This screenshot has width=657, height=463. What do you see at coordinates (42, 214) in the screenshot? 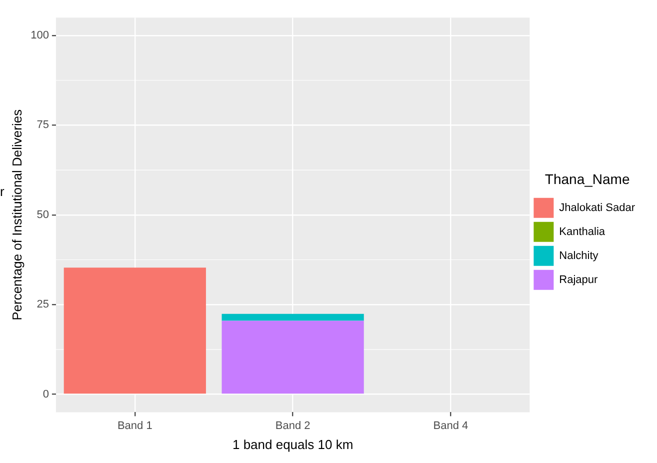
I see `y-tick-label: 50` at bounding box center [42, 214].